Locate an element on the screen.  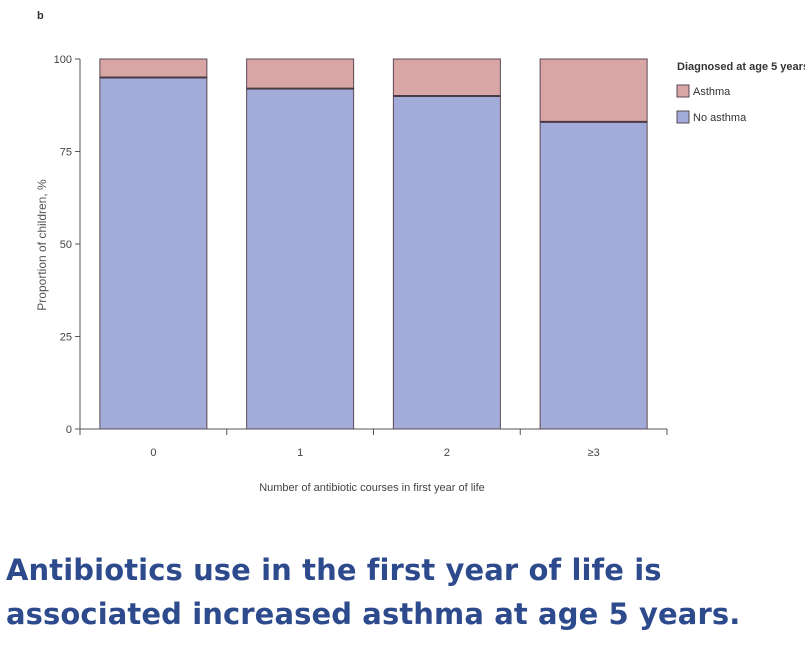
y-axis-label: Proportion of children, % is located at coordinates (42, 245).